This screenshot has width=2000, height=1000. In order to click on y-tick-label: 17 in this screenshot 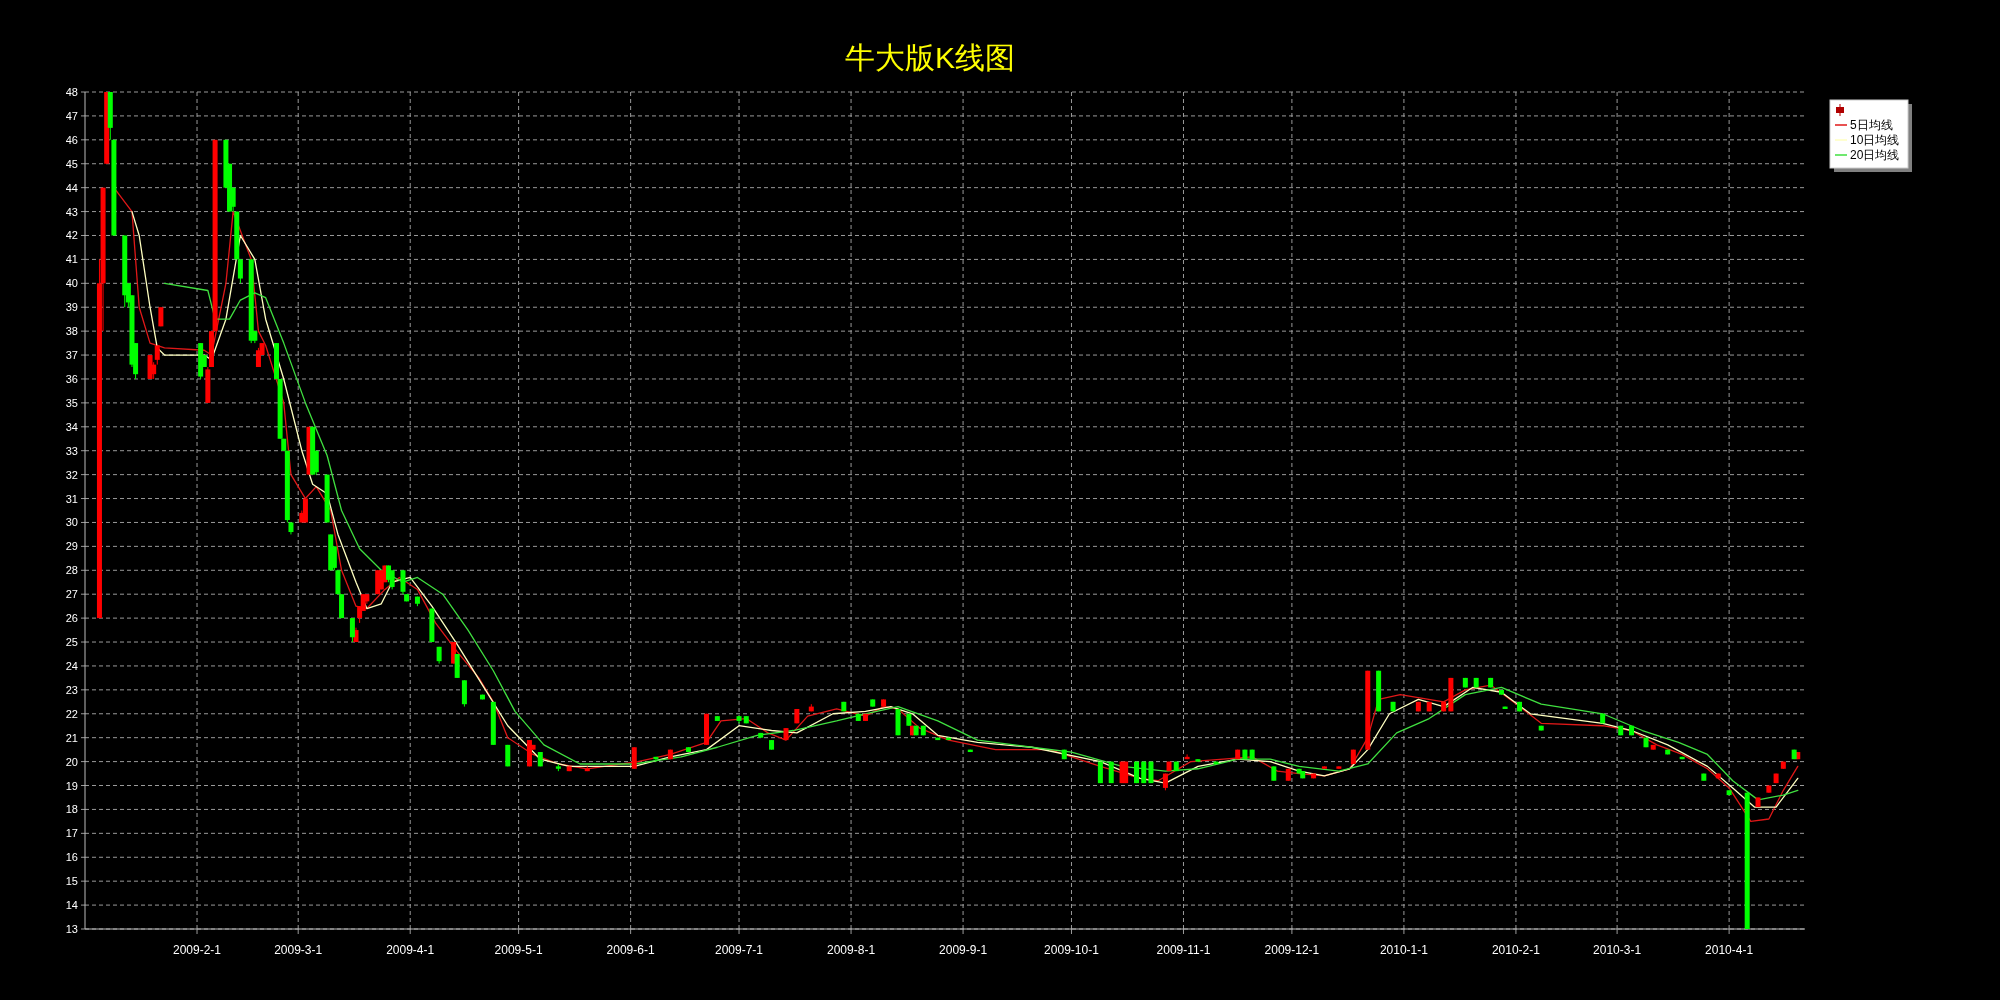, I will do `click(71, 833)`.